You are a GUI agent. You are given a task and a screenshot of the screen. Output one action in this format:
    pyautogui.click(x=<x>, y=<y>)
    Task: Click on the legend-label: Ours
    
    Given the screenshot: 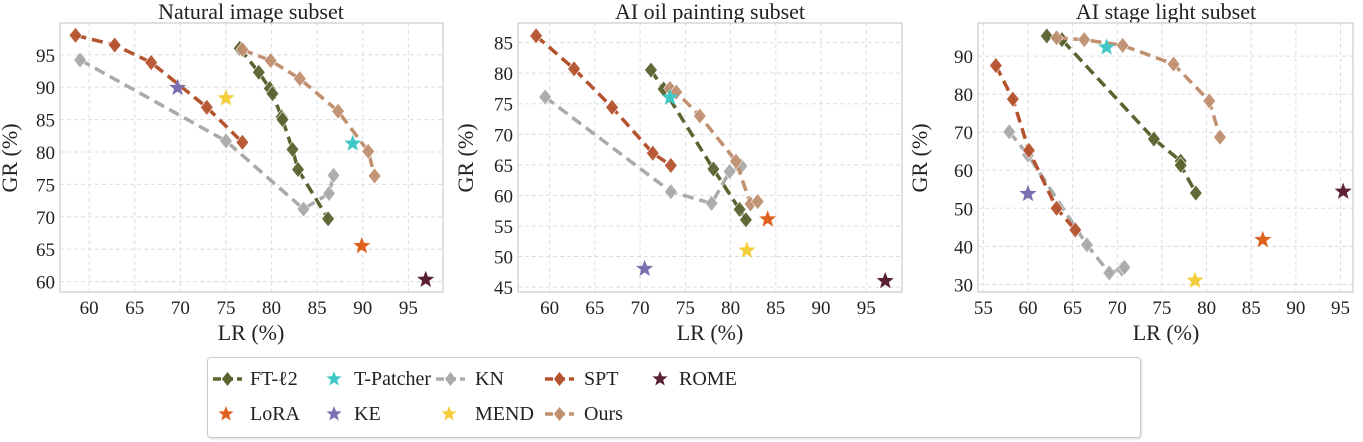 What is the action you would take?
    pyautogui.click(x=603, y=414)
    